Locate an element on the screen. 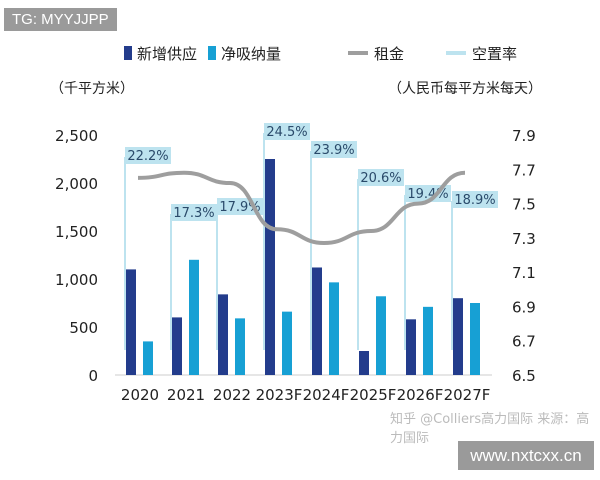 This screenshot has width=600, height=480. vacancy-label: 24.5% is located at coordinates (286, 132).